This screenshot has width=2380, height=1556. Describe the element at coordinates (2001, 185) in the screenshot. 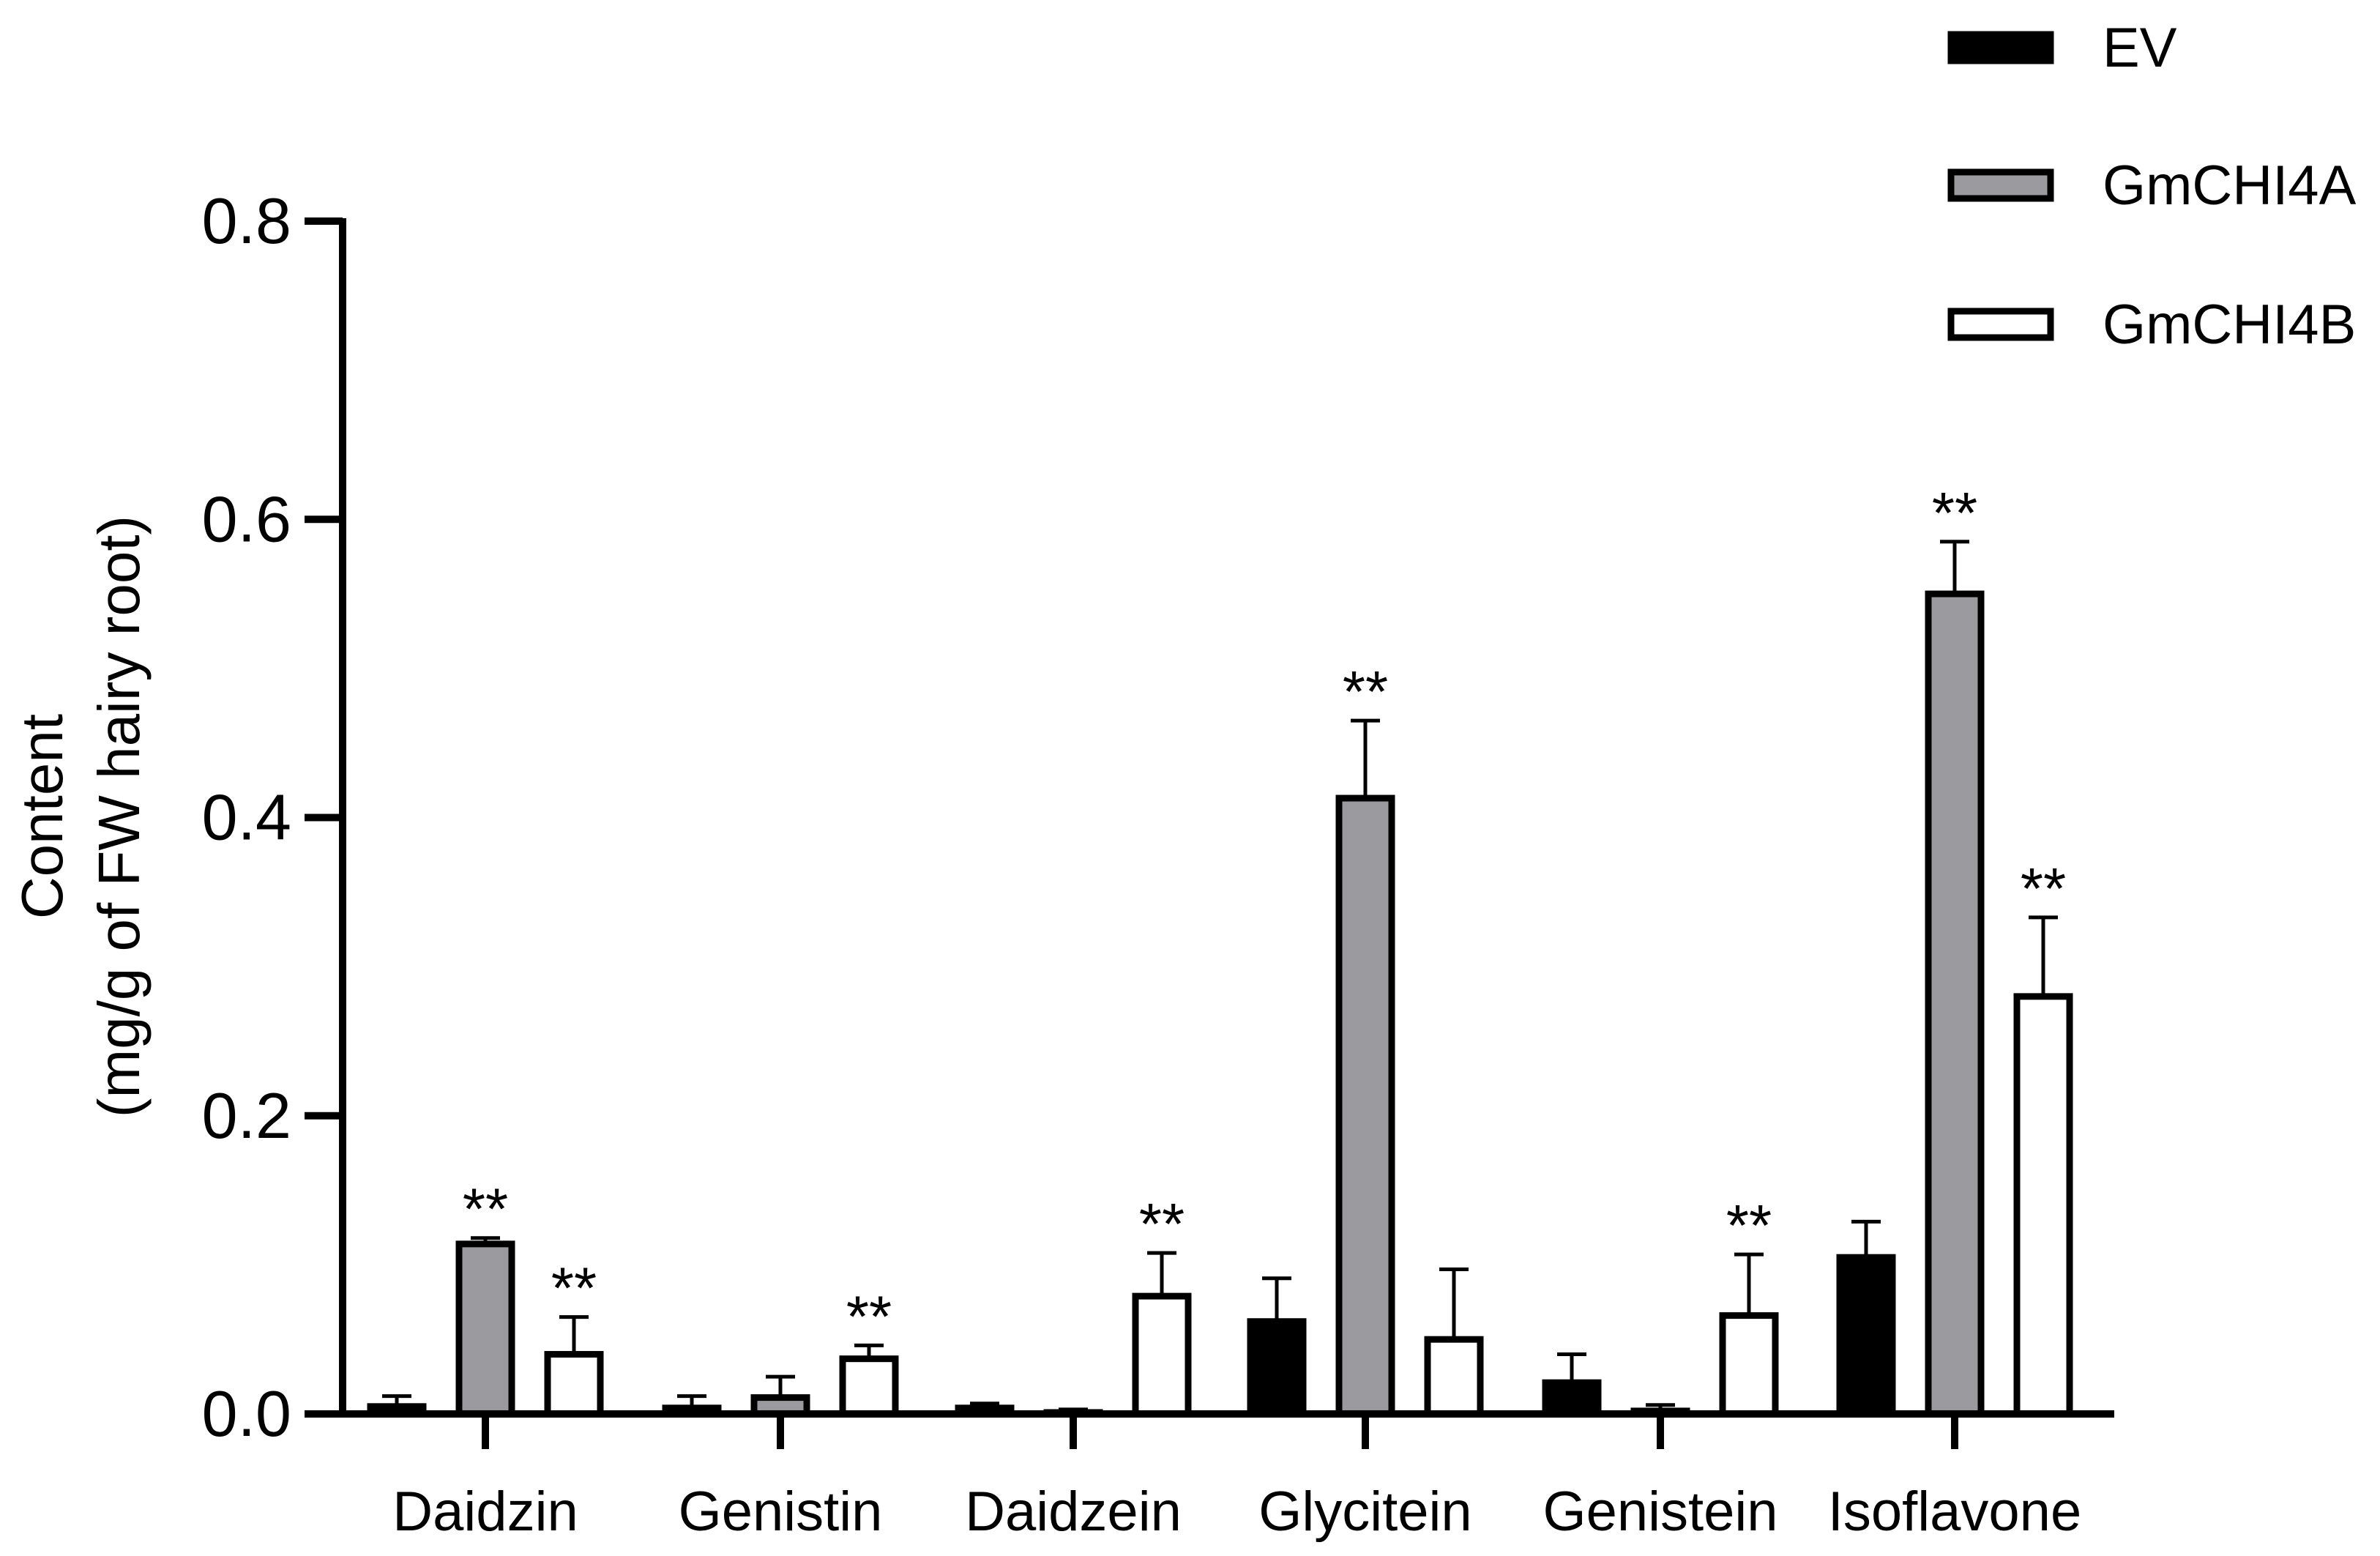

I see `legend-swatch-gmchi4a` at that location.